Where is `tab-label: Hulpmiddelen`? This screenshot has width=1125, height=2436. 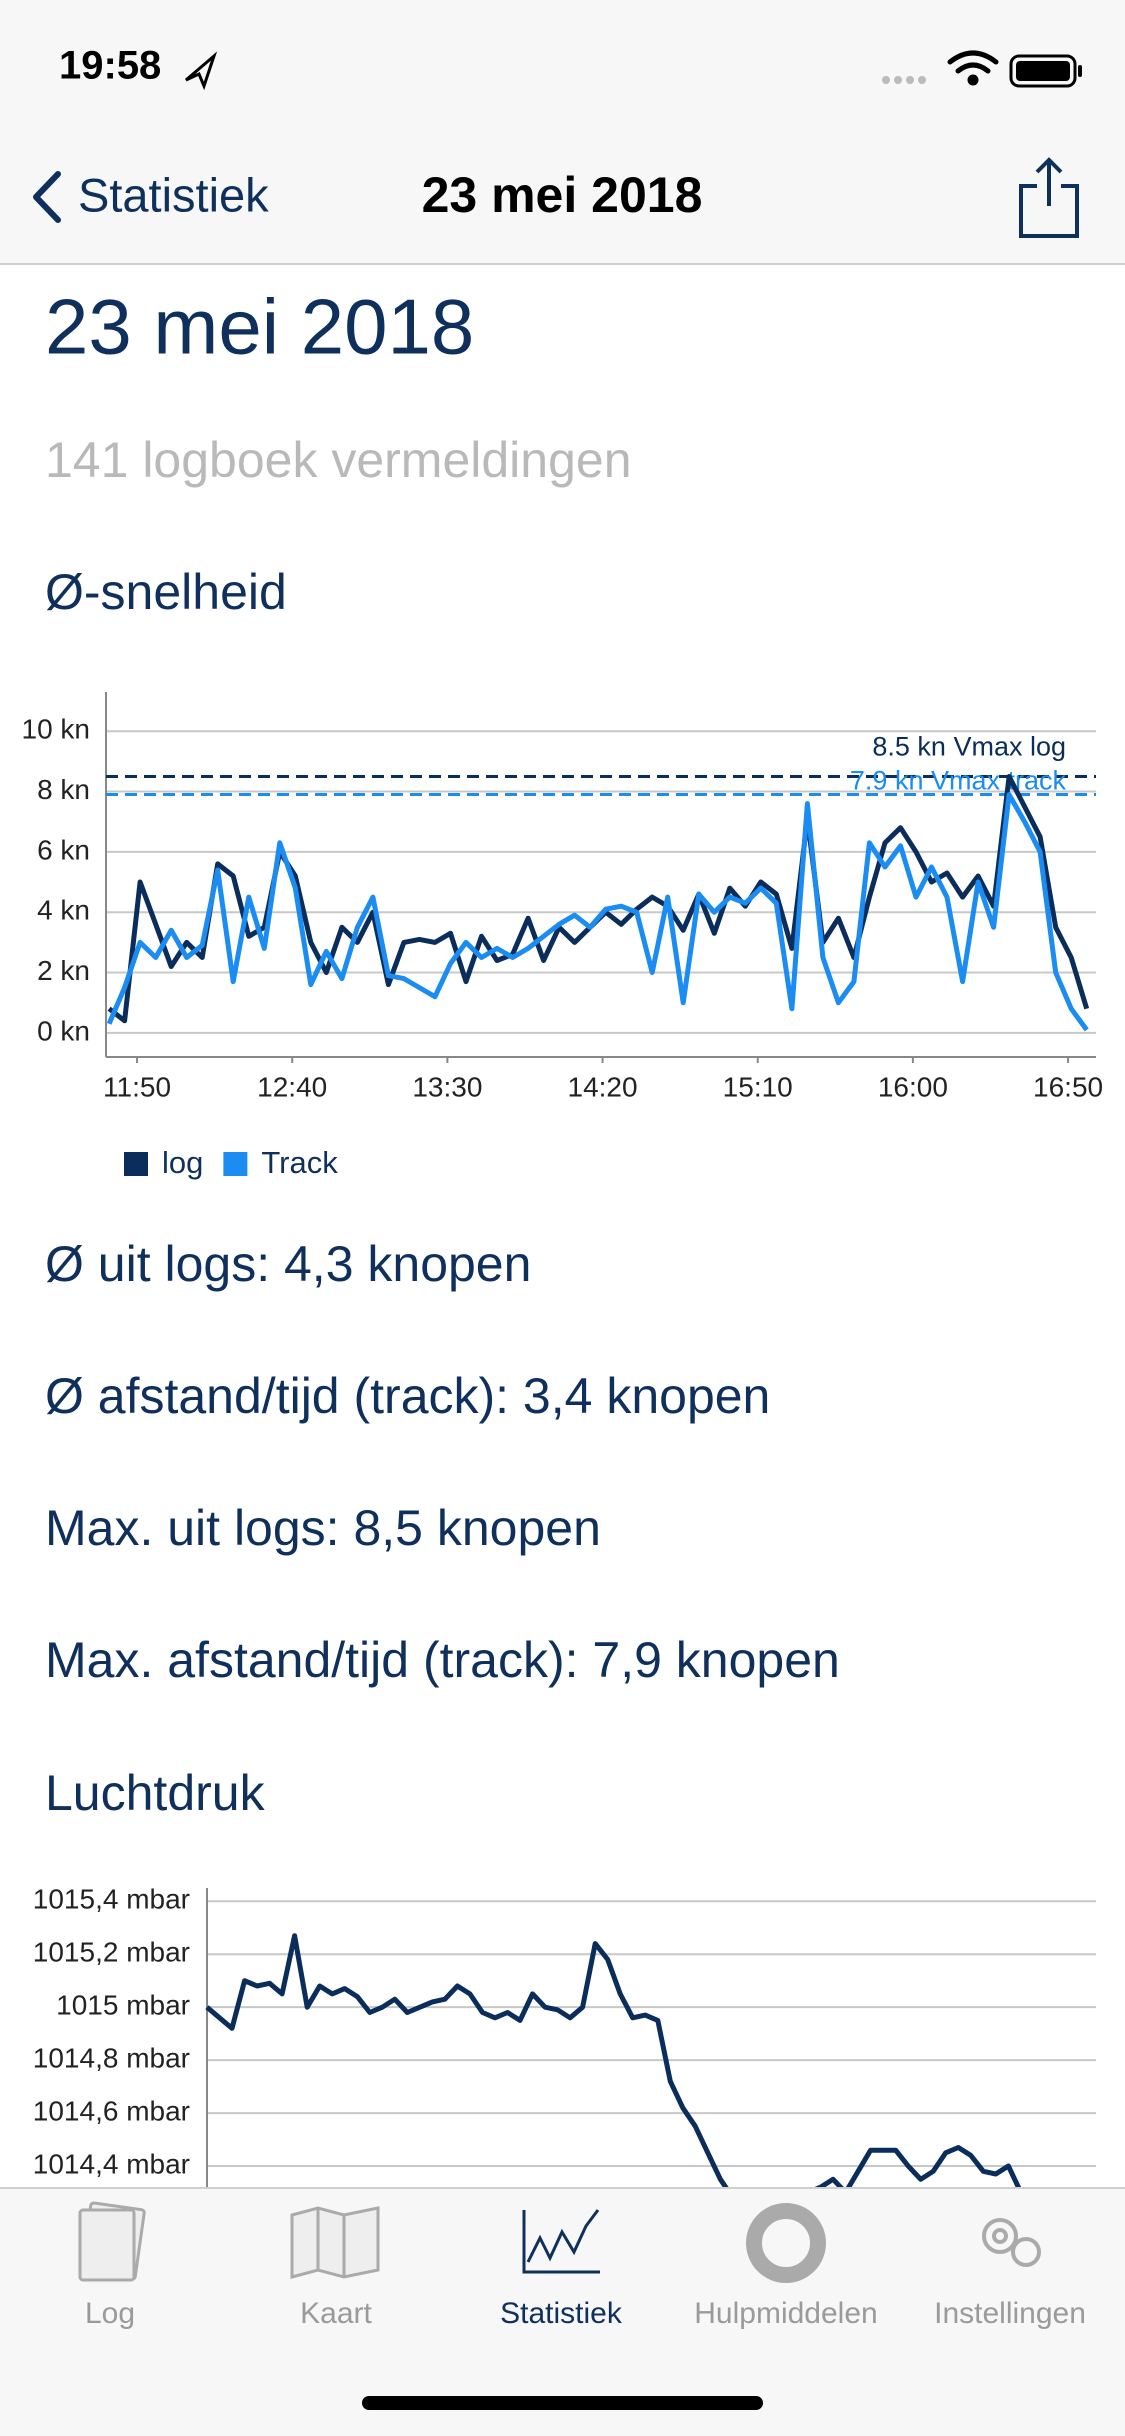
tab-label: Hulpmiddelen is located at coordinates (785, 2313).